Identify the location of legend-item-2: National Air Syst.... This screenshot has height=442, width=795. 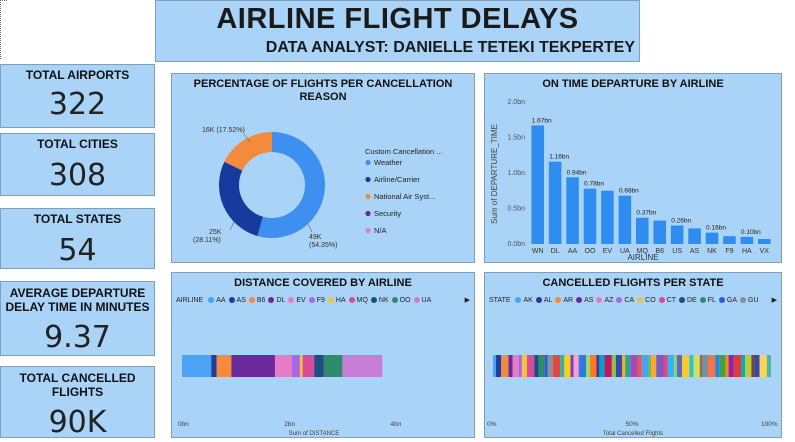
(404, 196).